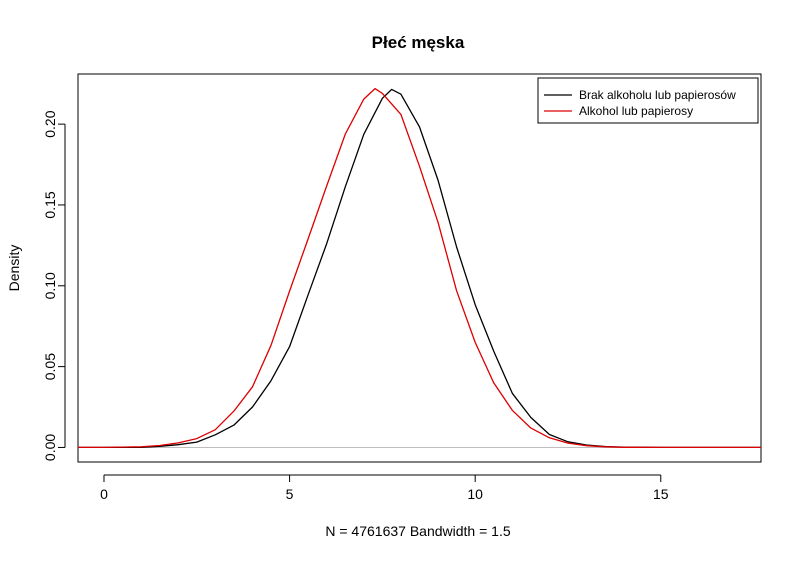 Image resolution: width=801 pixels, height=565 pixels. What do you see at coordinates (50, 366) in the screenshot?
I see `y-tick-label: 0.05` at bounding box center [50, 366].